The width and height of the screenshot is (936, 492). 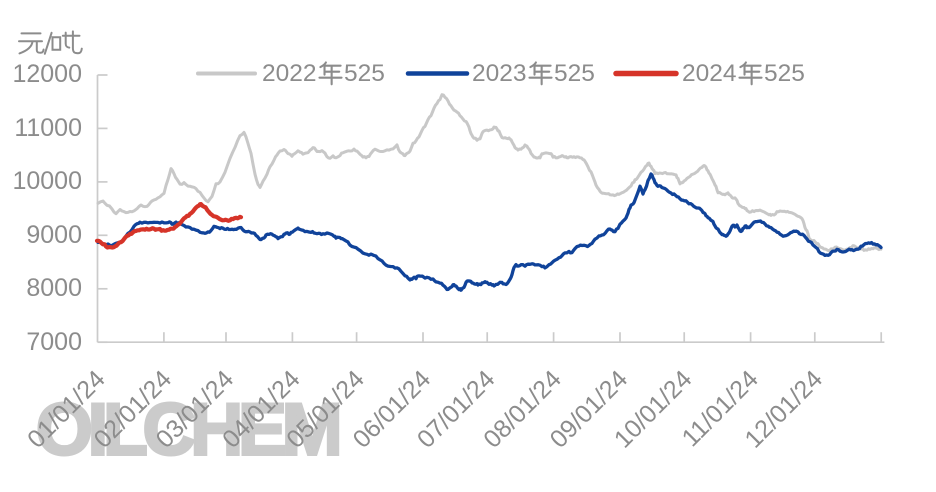 I want to click on svg-text: 9000, so click(x=54, y=235).